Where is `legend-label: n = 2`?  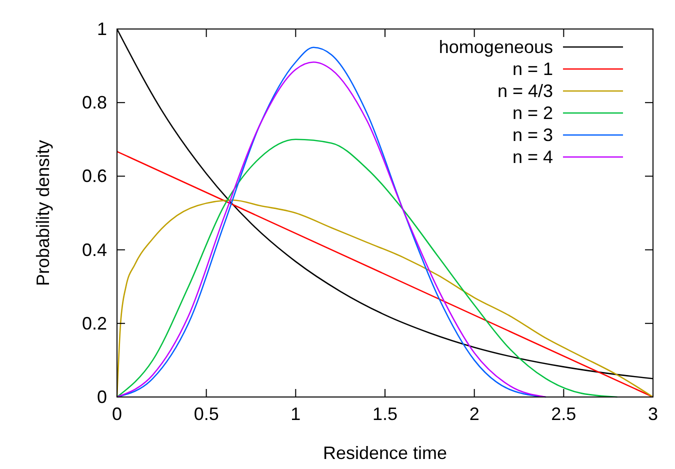 legend-label: n = 2 is located at coordinates (532, 113).